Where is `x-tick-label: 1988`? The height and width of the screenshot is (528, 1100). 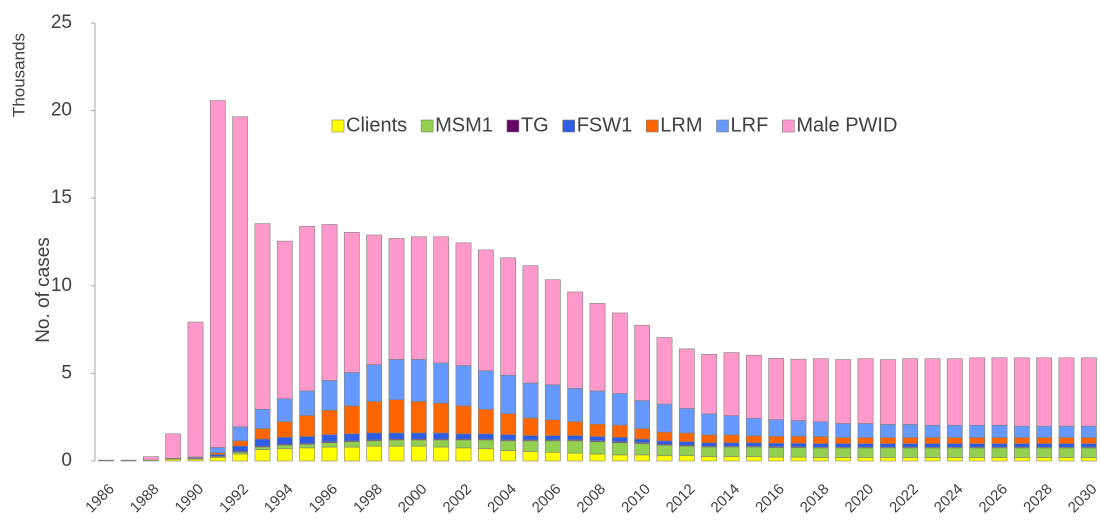 x-tick-label: 1988 is located at coordinates (145, 499).